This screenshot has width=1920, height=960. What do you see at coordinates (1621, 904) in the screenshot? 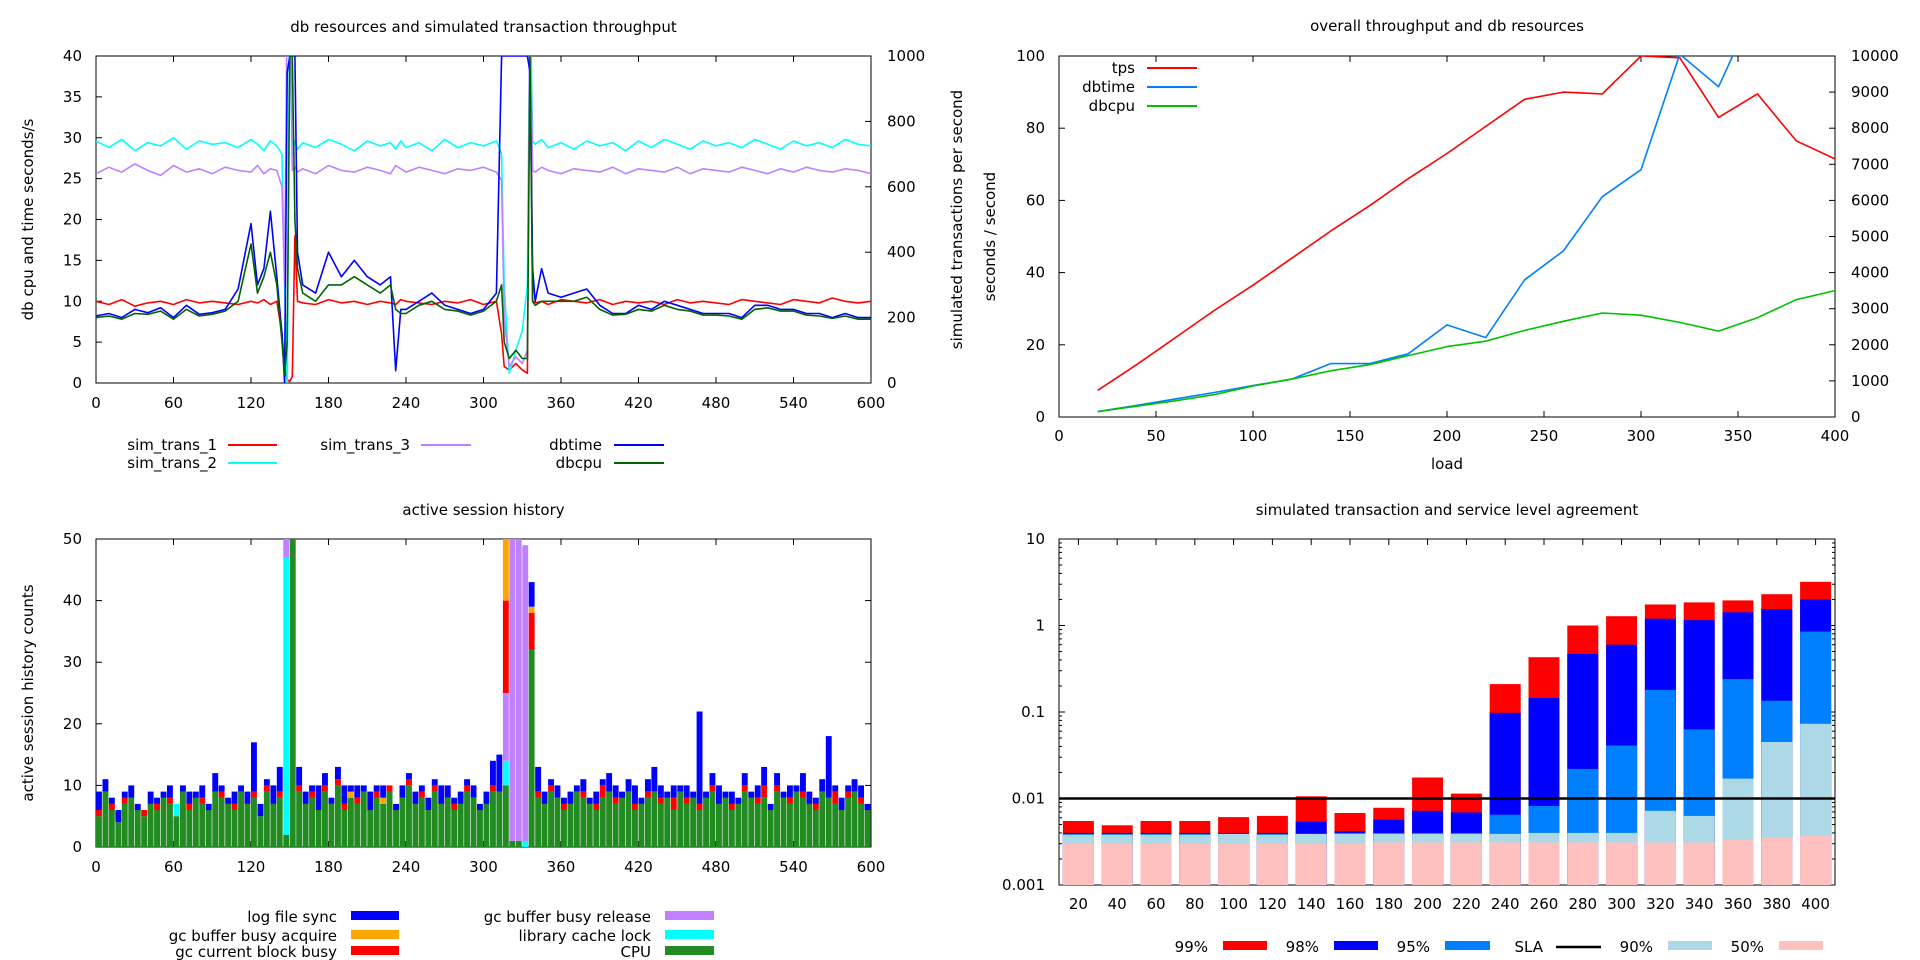
I see `x-tick-label: 300` at bounding box center [1621, 904].